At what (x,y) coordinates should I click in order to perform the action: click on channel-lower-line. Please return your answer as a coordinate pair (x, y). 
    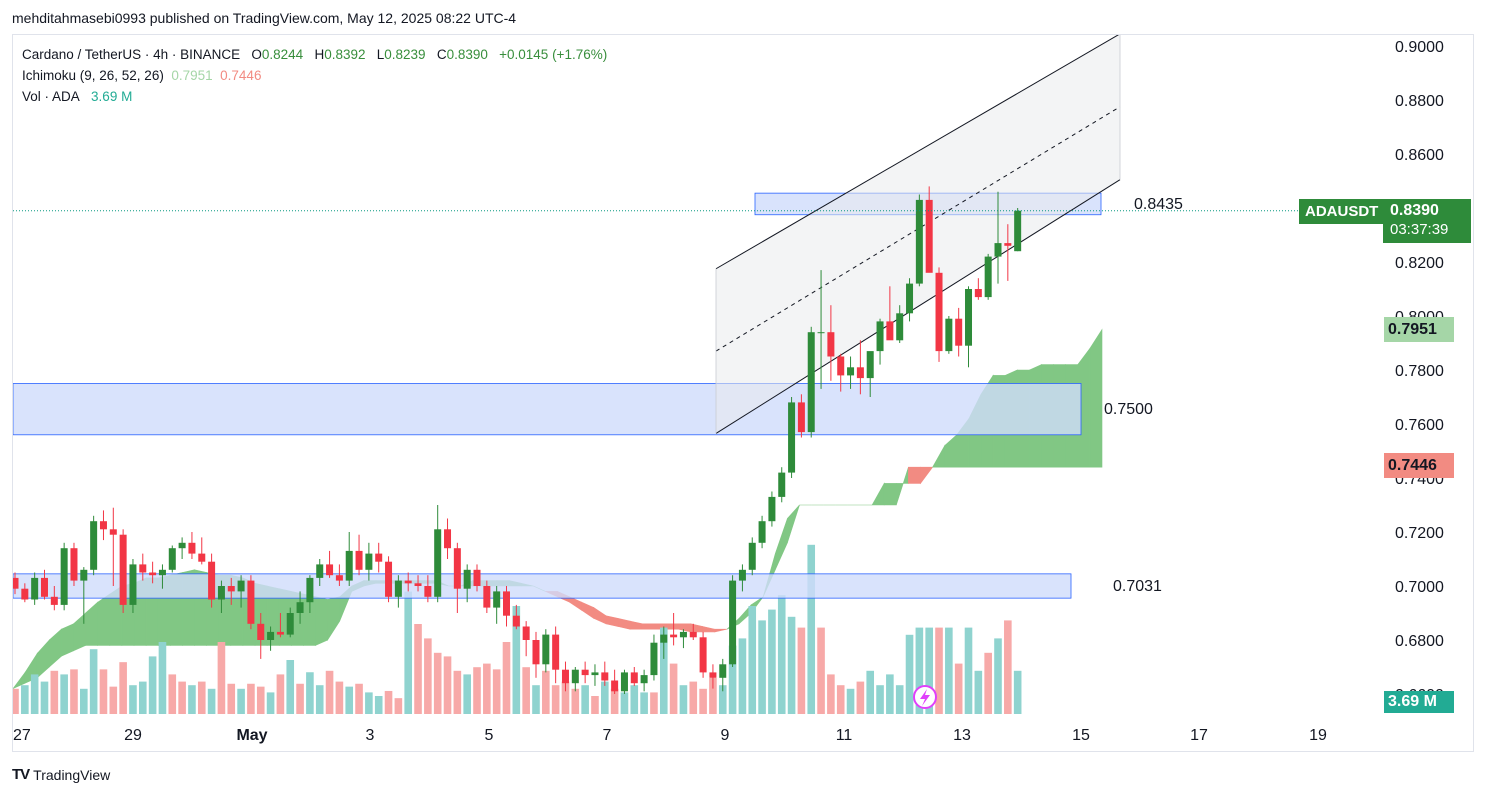
    Looking at the image, I should click on (918, 306).